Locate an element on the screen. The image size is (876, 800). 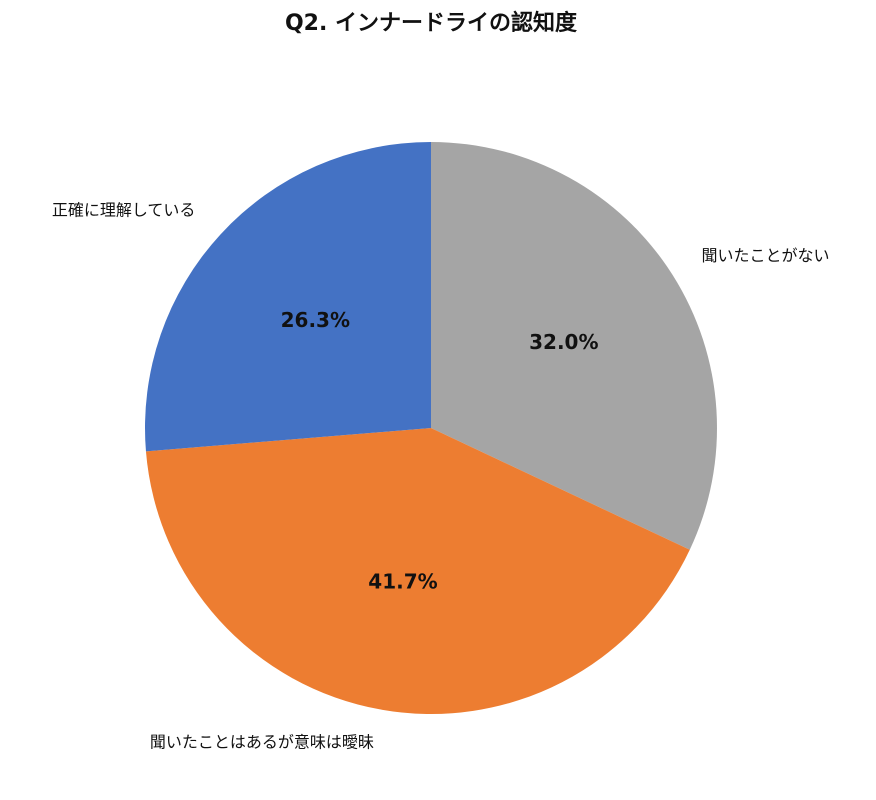
slice-value-label: 26.3% is located at coordinates (315, 320).